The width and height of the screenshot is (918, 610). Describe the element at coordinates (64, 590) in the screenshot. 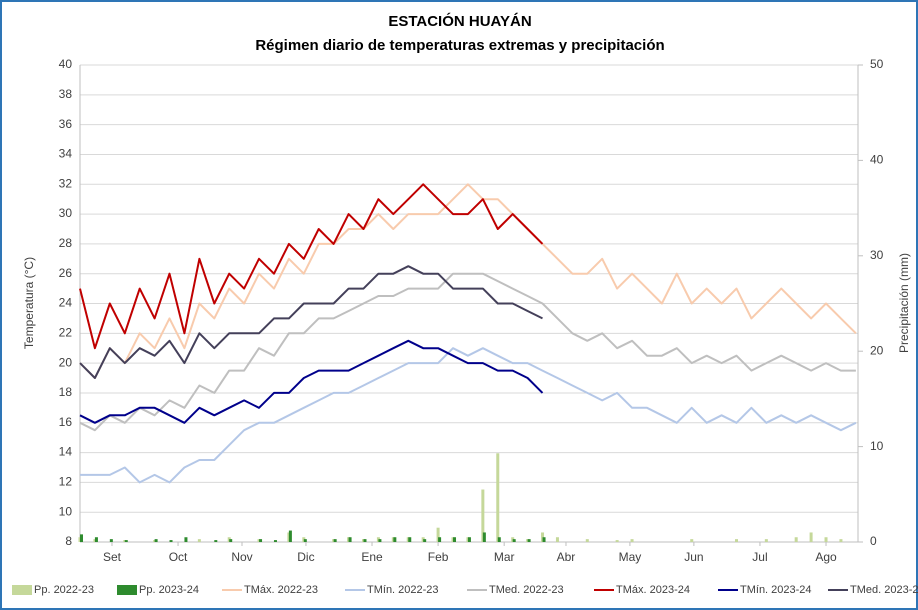

I see `legend-label: Pp. 2022-23` at that location.